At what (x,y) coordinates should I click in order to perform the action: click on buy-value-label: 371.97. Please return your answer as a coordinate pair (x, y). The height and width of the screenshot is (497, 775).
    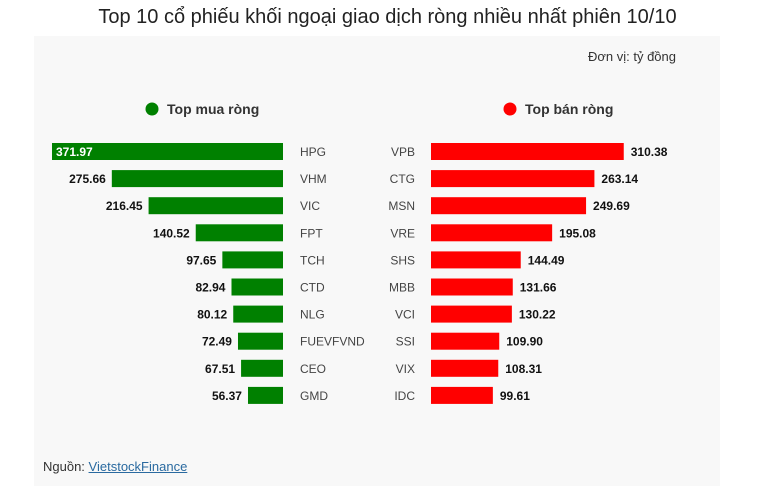
    Looking at the image, I should click on (74, 152).